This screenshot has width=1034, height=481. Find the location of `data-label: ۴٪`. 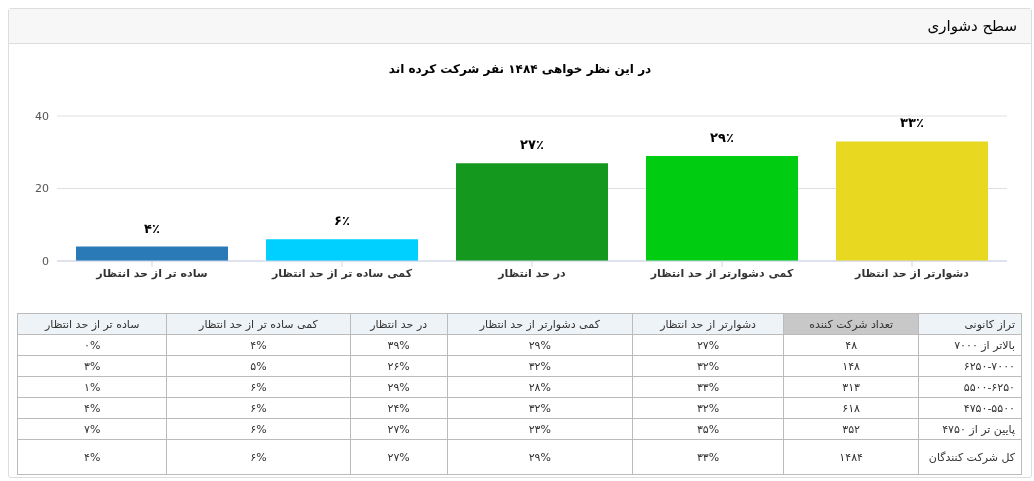

data-label: ۴٪ is located at coordinates (152, 228).